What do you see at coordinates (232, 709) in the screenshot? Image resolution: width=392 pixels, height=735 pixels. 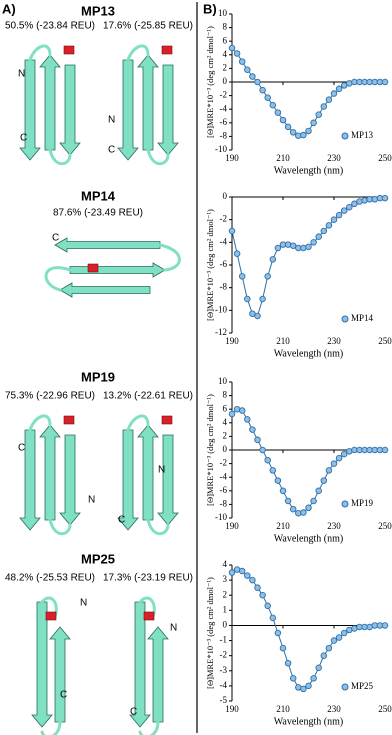 I see `x-tick-label: 190` at bounding box center [232, 709].